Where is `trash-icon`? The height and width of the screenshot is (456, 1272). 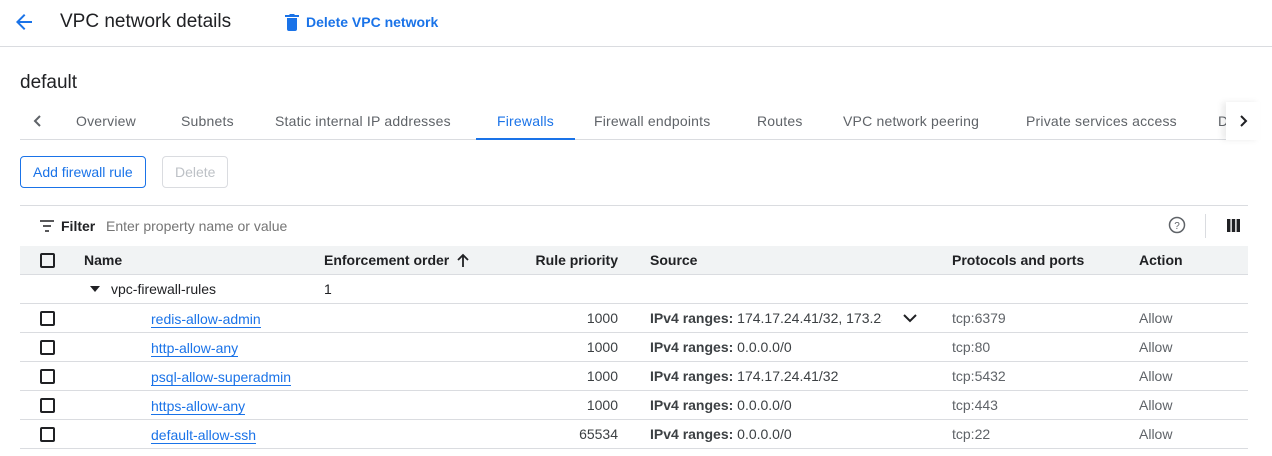 trash-icon is located at coordinates (292, 22).